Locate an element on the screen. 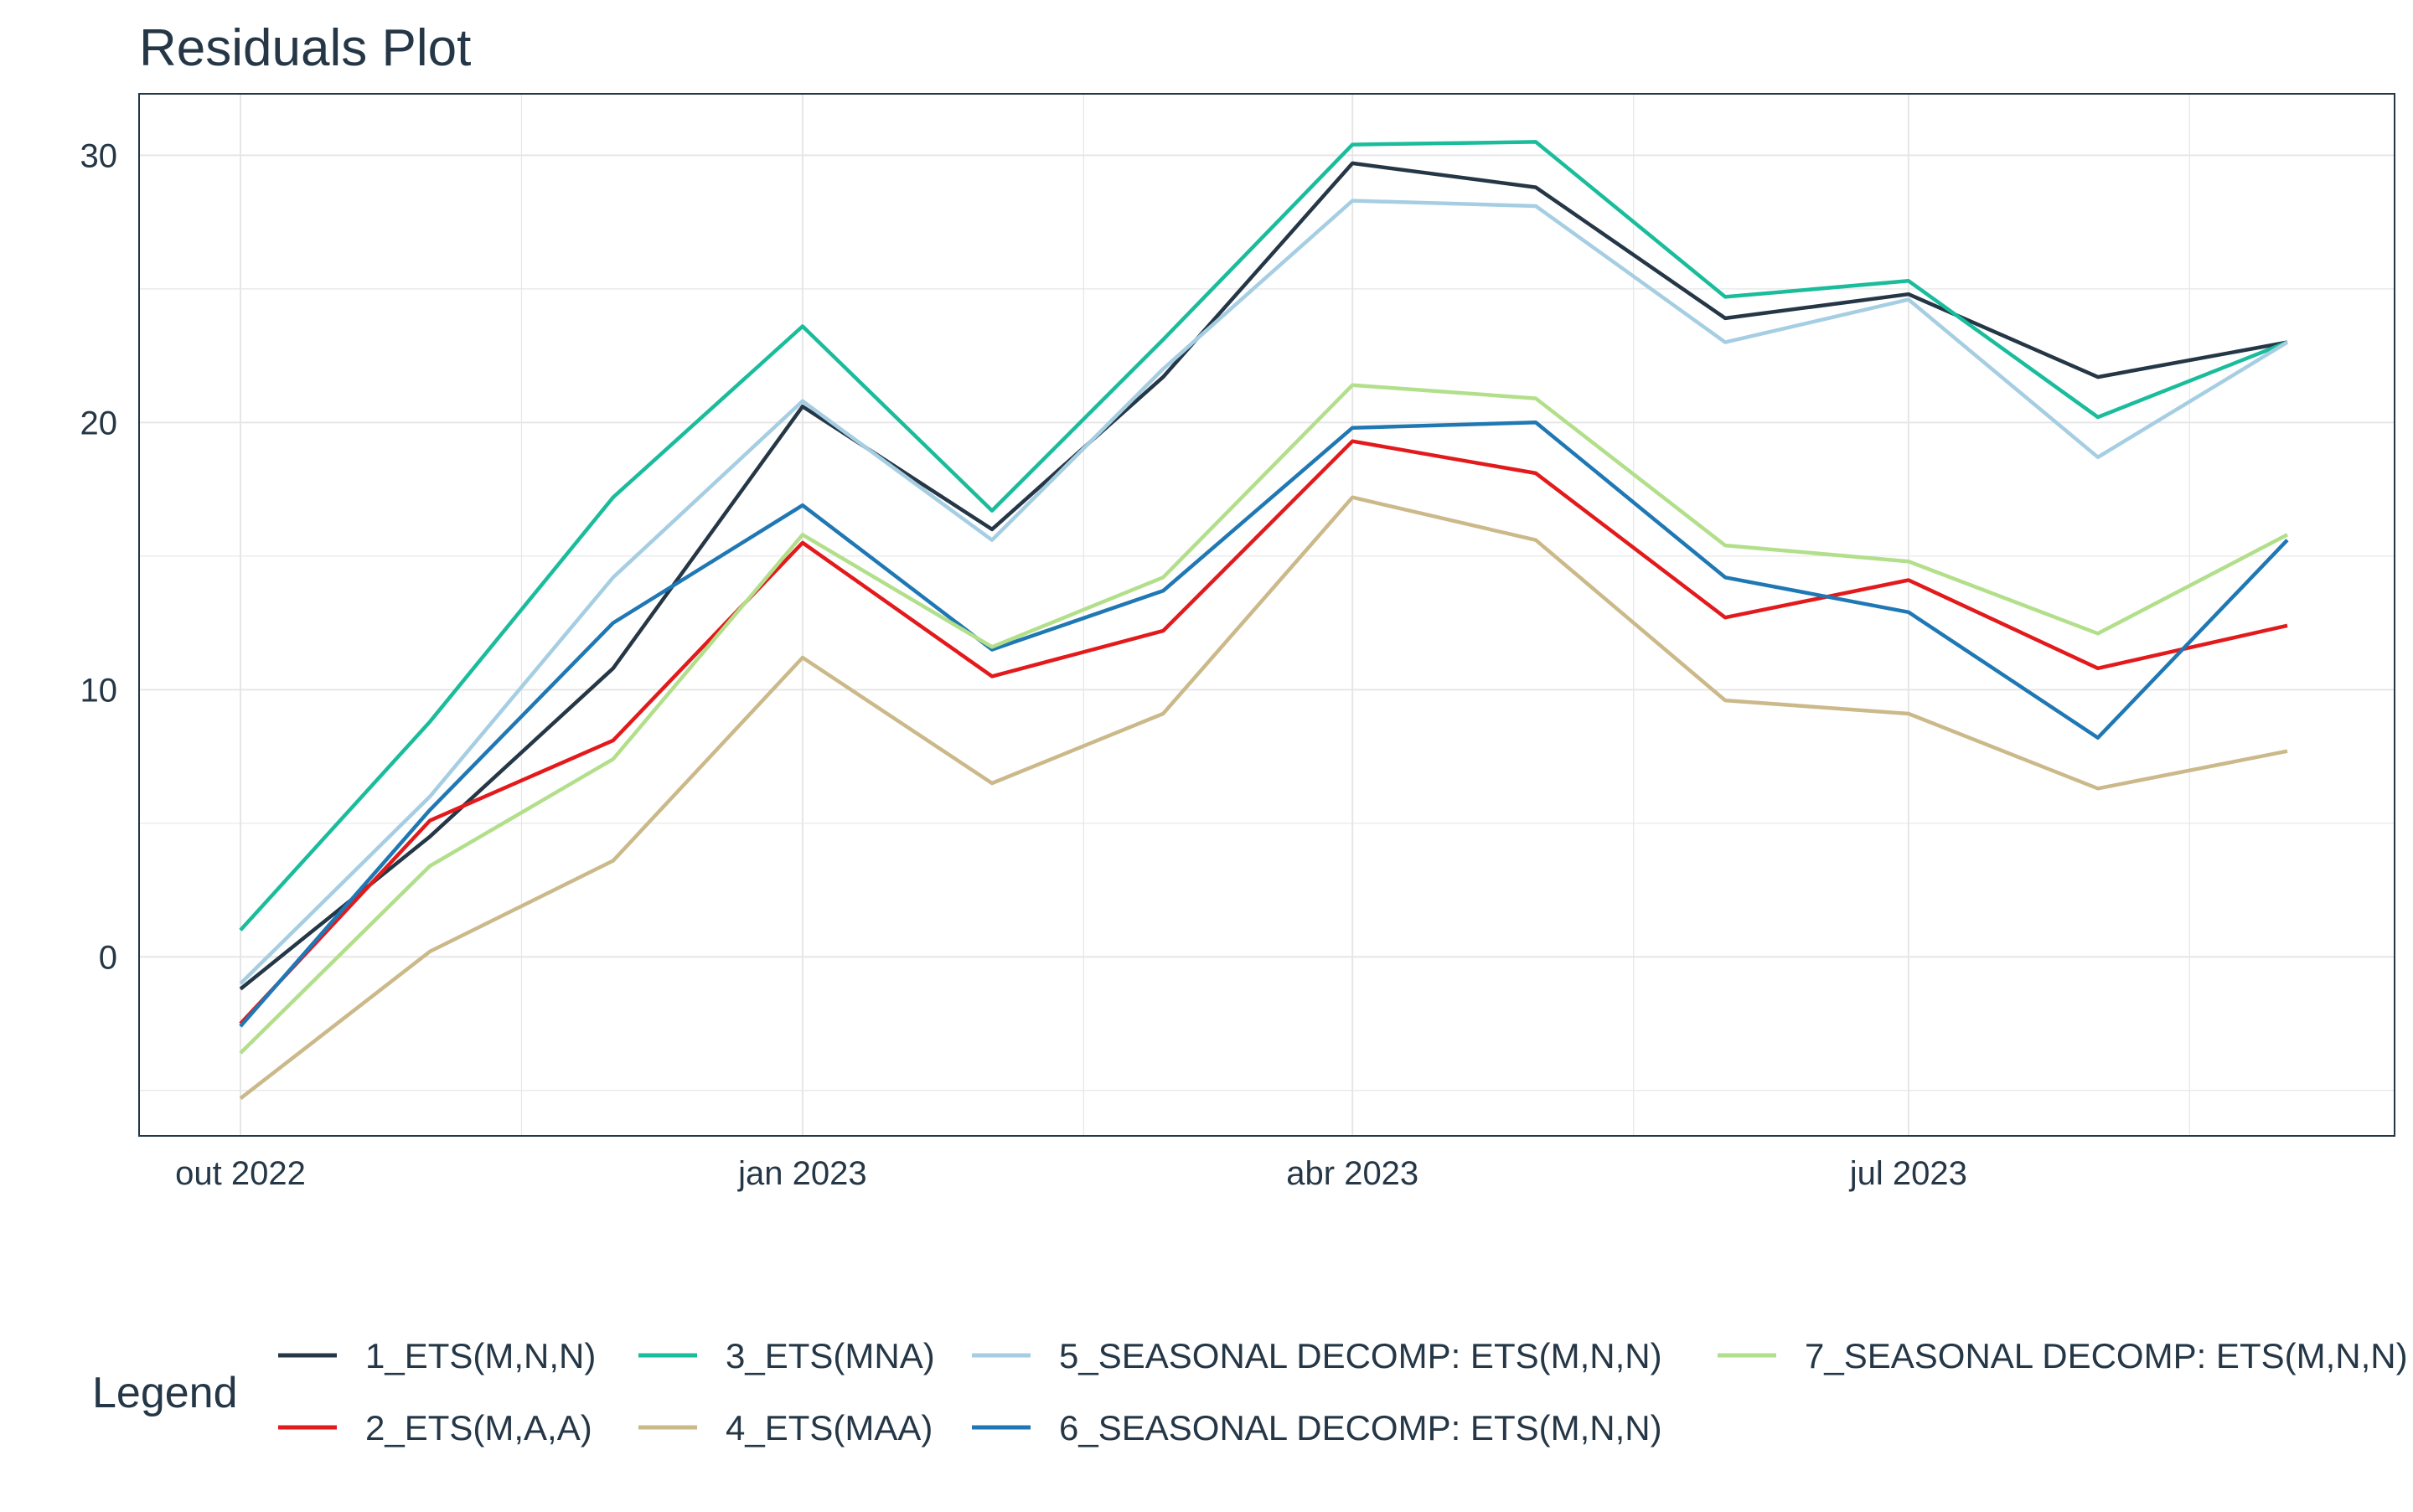 The image size is (2413, 1512). legend-label: 7_SEASONAL DECOMP: ETS(M,N,N) is located at coordinates (2106, 1355).